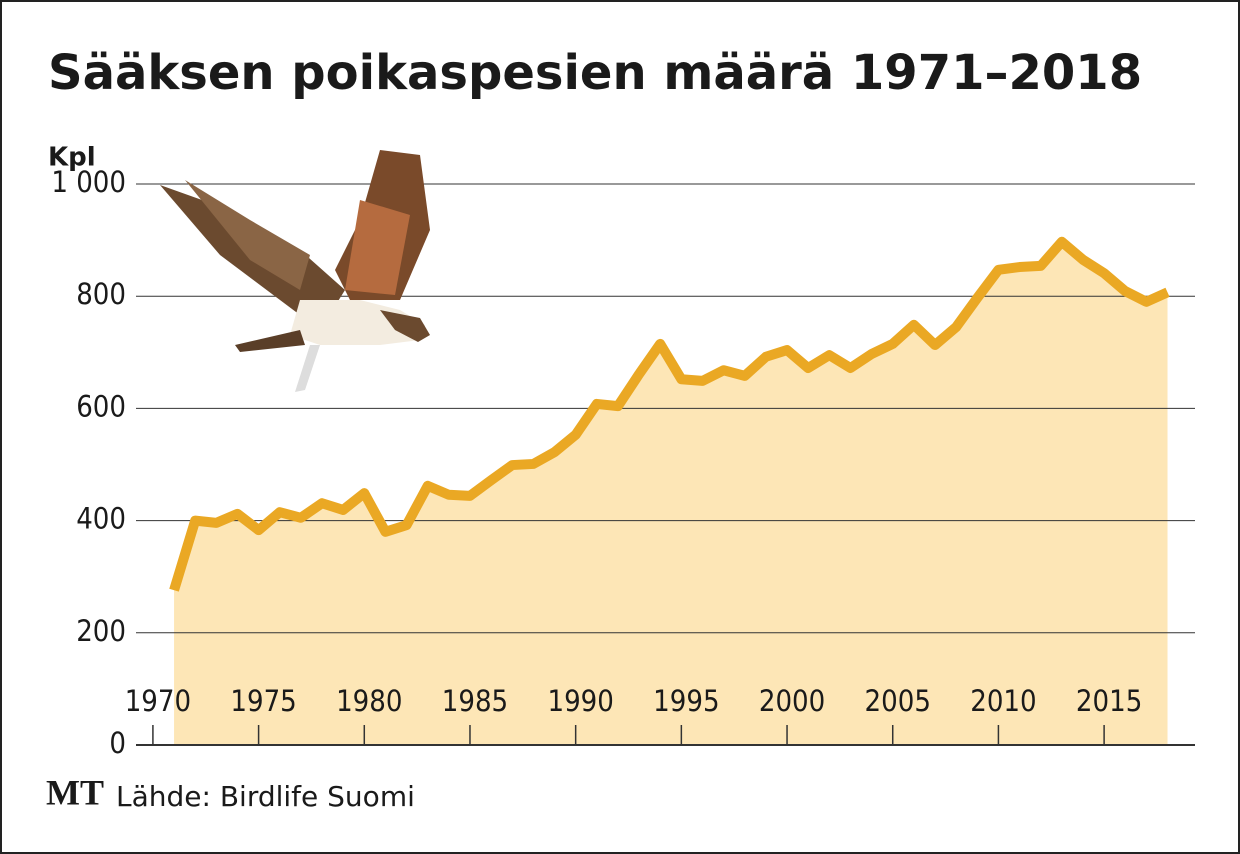 Image resolution: width=1240 pixels, height=854 pixels. What do you see at coordinates (88, 182) in the screenshot?
I see `y-tick-label: 1 000` at bounding box center [88, 182].